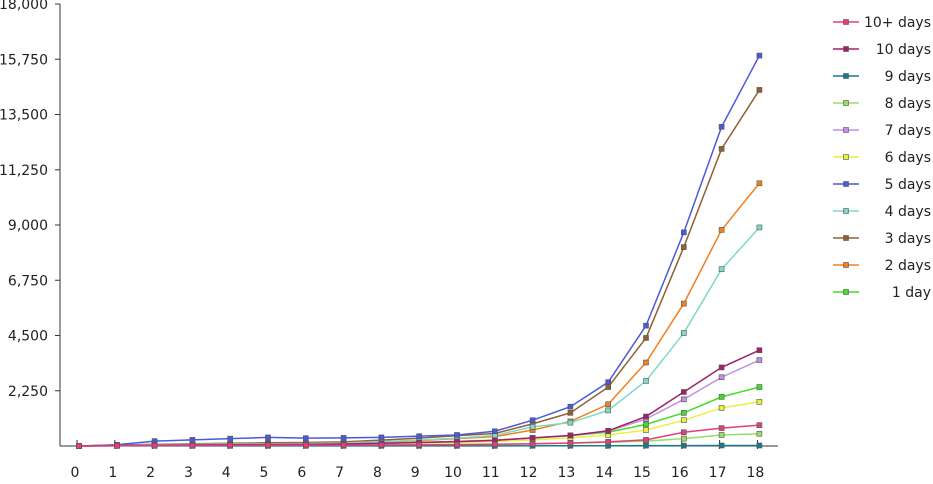 Image resolution: width=933 pixels, height=484 pixels. What do you see at coordinates (28, 281) in the screenshot?
I see `y-tick-label: 6,750` at bounding box center [28, 281].